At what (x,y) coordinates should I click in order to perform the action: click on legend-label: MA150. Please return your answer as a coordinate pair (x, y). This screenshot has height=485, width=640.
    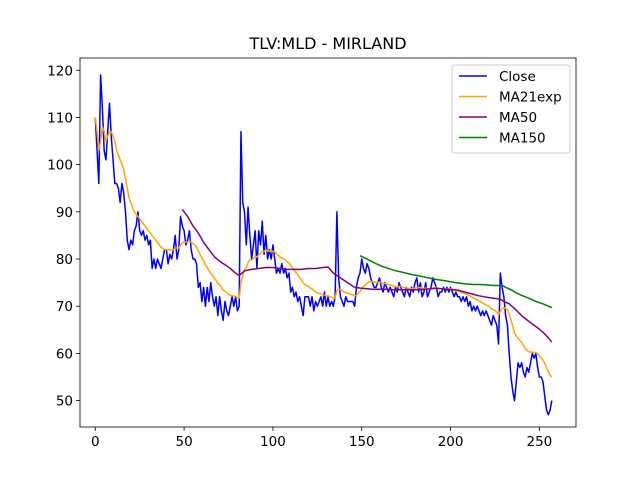
    Looking at the image, I should click on (522, 139).